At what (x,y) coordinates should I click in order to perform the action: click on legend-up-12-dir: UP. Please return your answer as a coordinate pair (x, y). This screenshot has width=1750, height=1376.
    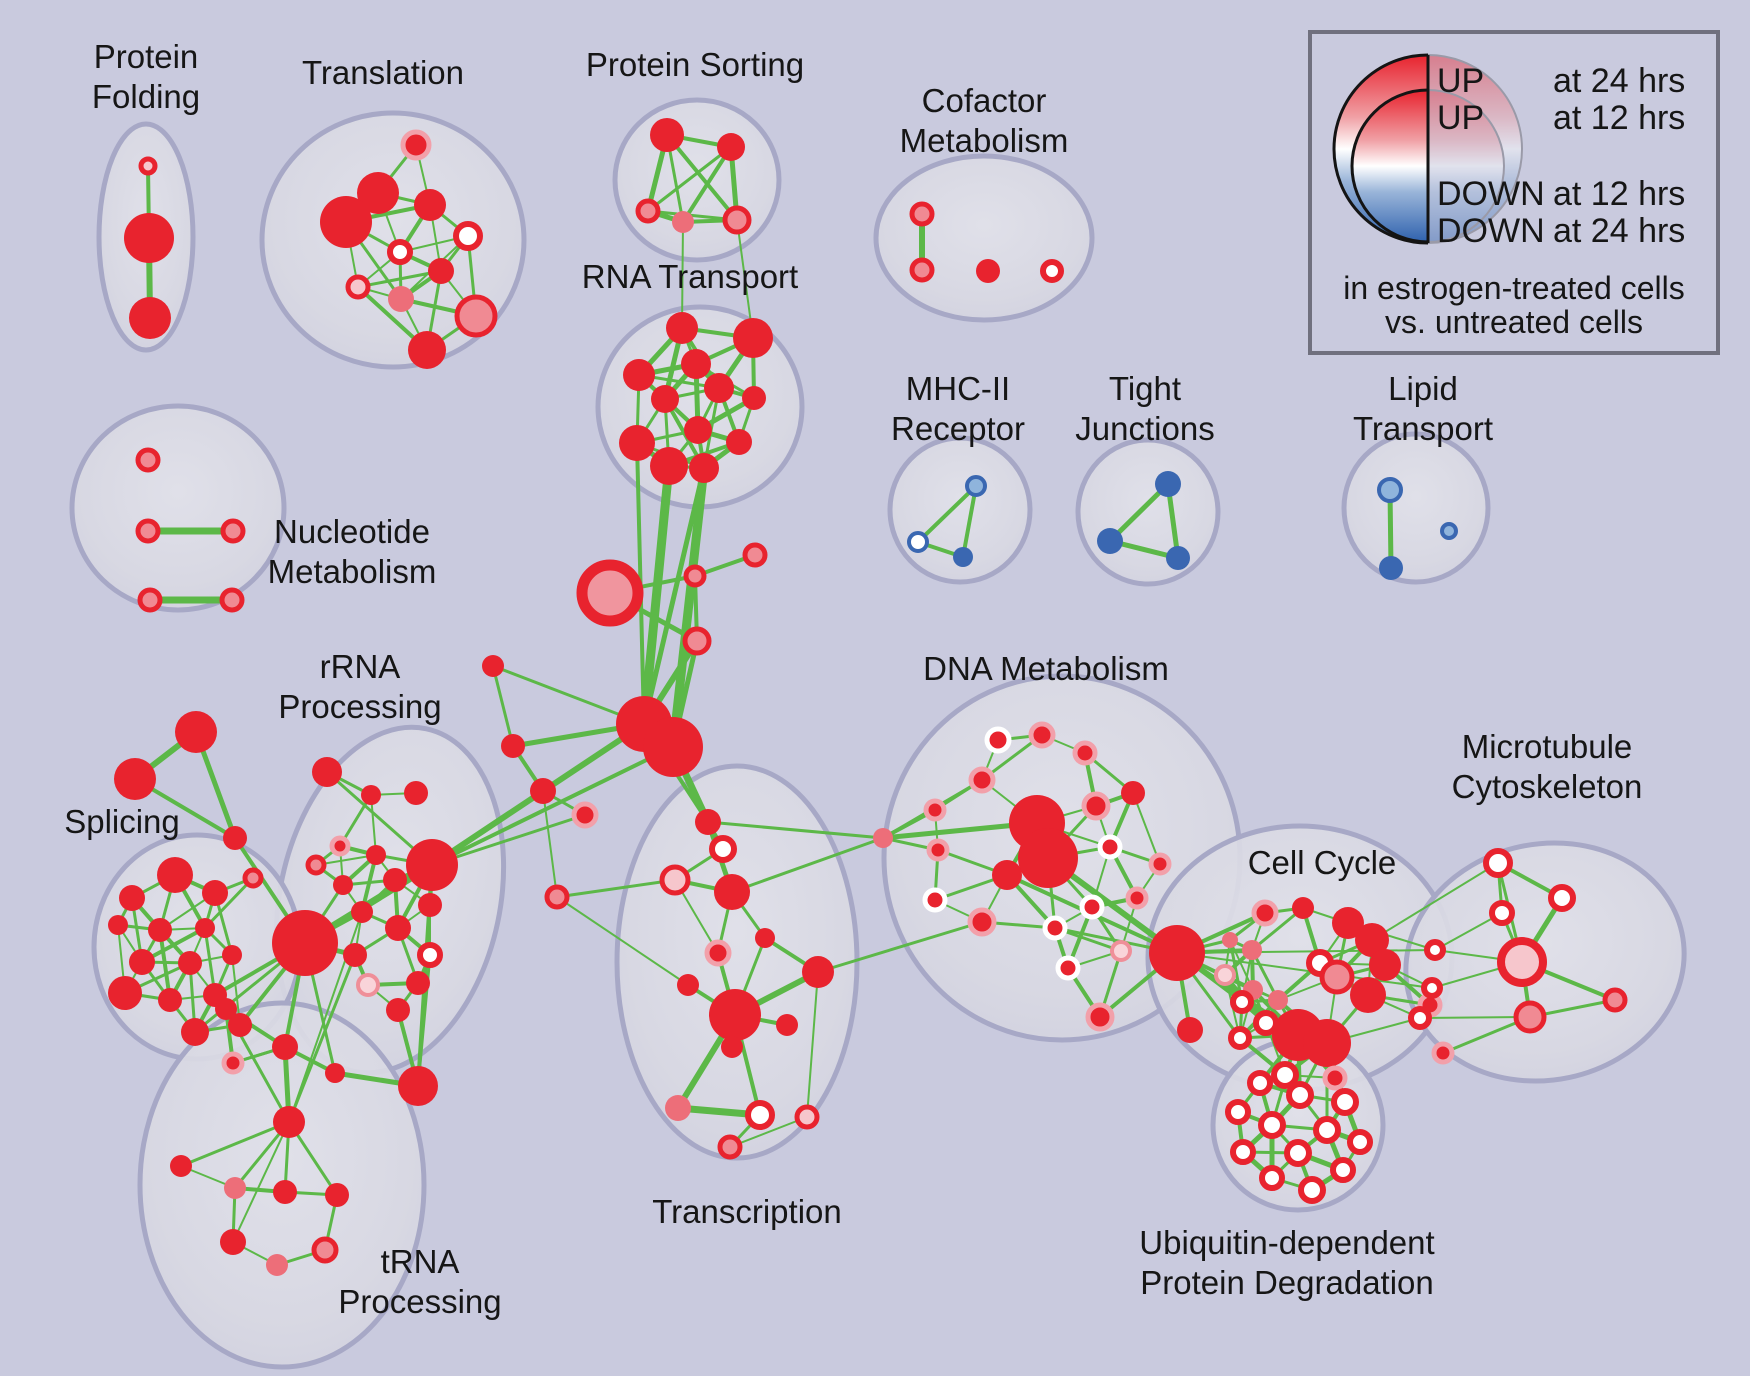
    Looking at the image, I should click on (1460, 118).